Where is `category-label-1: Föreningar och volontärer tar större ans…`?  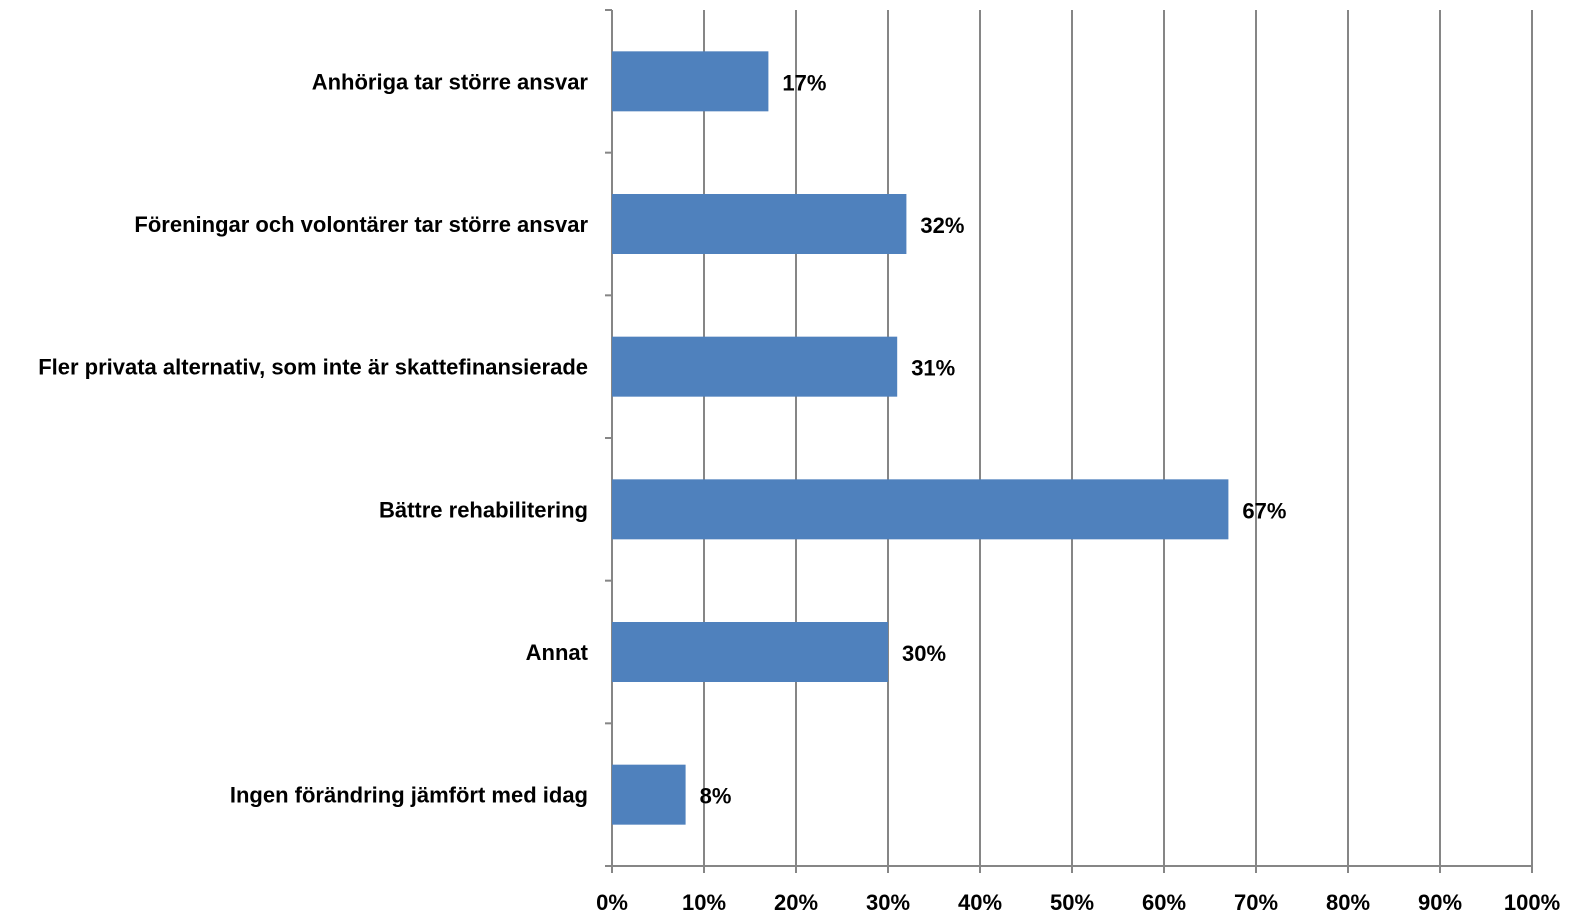 category-label-1: Föreningar och volontärer tar större ans… is located at coordinates (361, 224).